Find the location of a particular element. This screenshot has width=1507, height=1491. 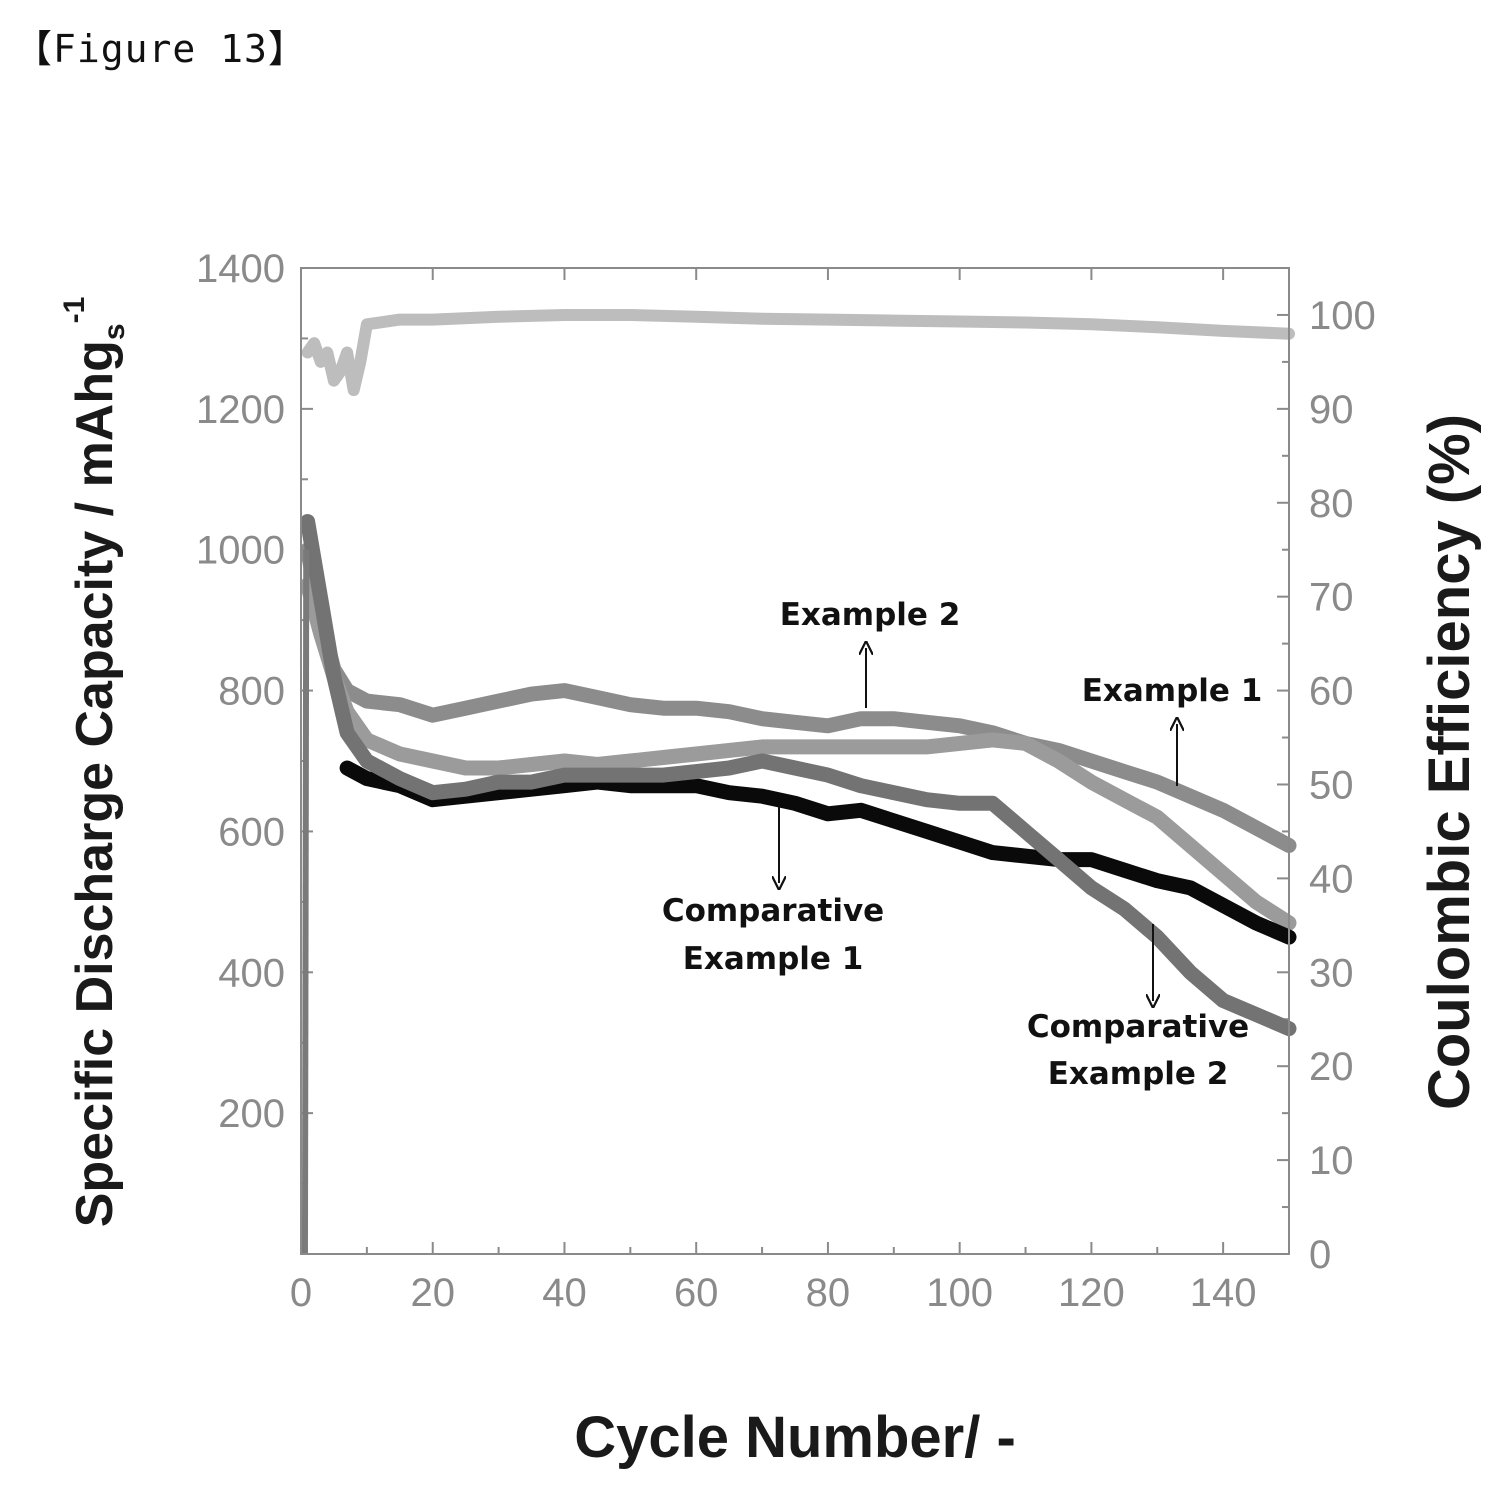

x-tick-label: 80 is located at coordinates (828, 1293).